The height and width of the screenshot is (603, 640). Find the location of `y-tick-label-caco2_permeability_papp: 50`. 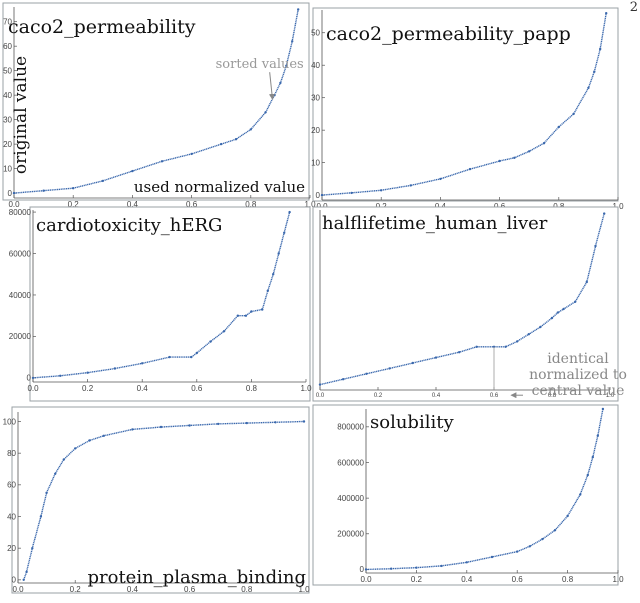

y-tick-label-caco2_permeability_papp: 50 is located at coordinates (315, 33).